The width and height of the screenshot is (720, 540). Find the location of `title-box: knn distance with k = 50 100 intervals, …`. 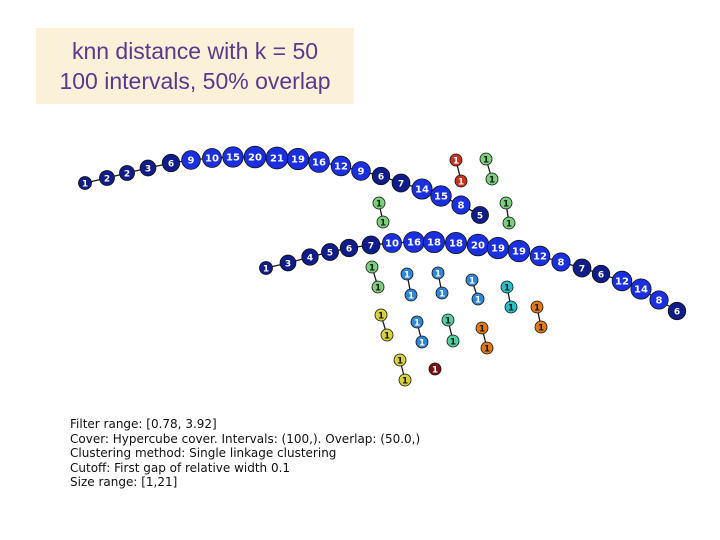

title-box: knn distance with k = 50 100 intervals, … is located at coordinates (195, 66).